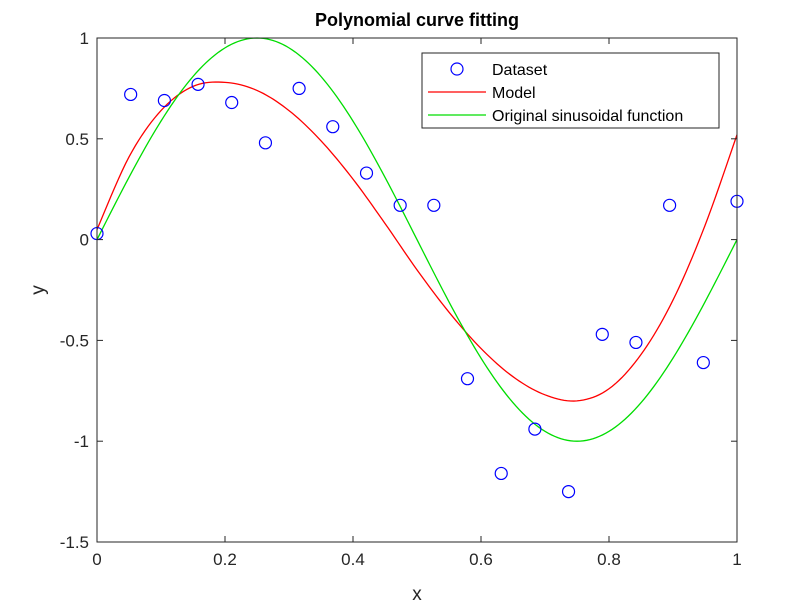 The width and height of the screenshot is (800, 605). I want to click on x-tick-label: 0.8, so click(609, 559).